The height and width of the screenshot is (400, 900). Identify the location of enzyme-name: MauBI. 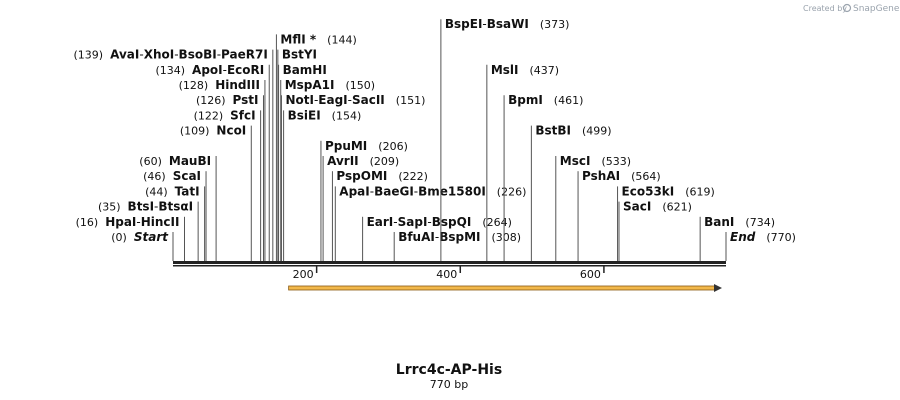
(190, 161).